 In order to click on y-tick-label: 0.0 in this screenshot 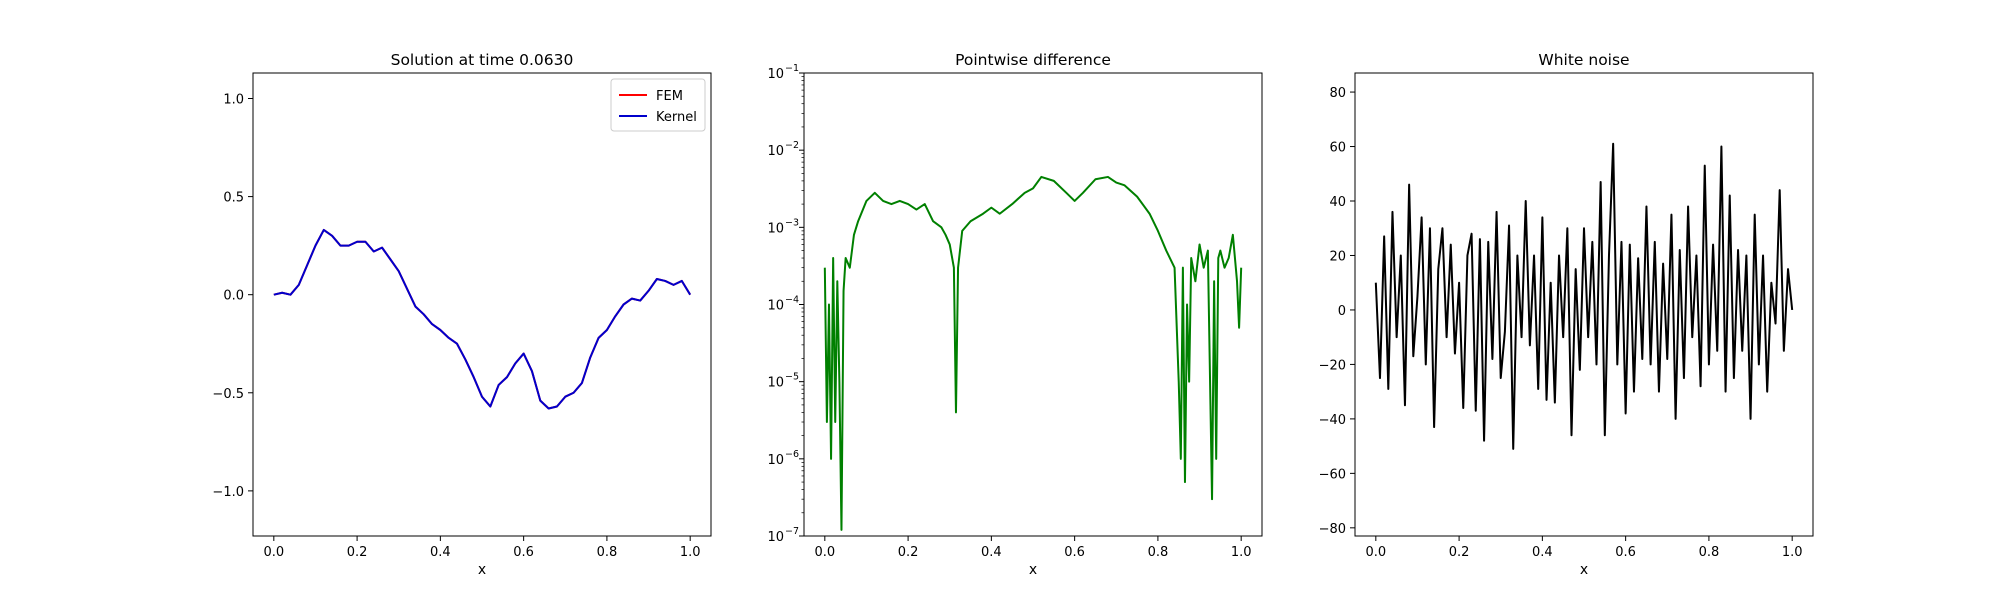, I will do `click(233, 296)`.